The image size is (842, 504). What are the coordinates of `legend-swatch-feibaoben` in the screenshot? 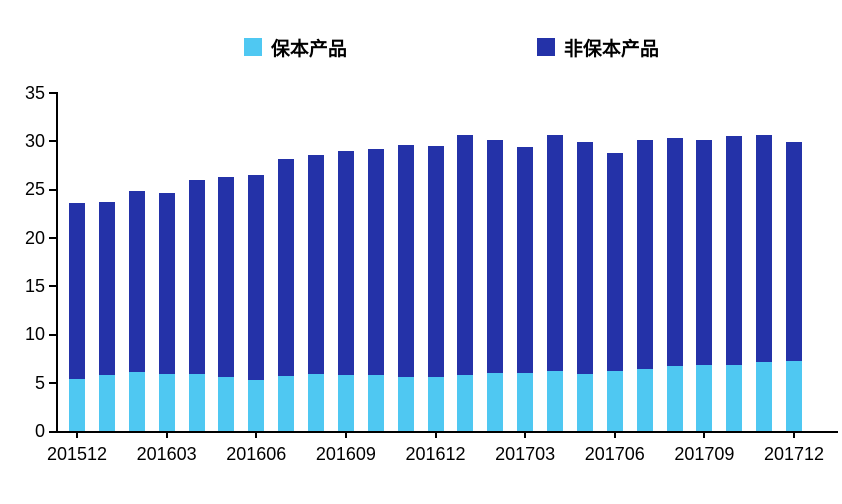 It's located at (546, 47).